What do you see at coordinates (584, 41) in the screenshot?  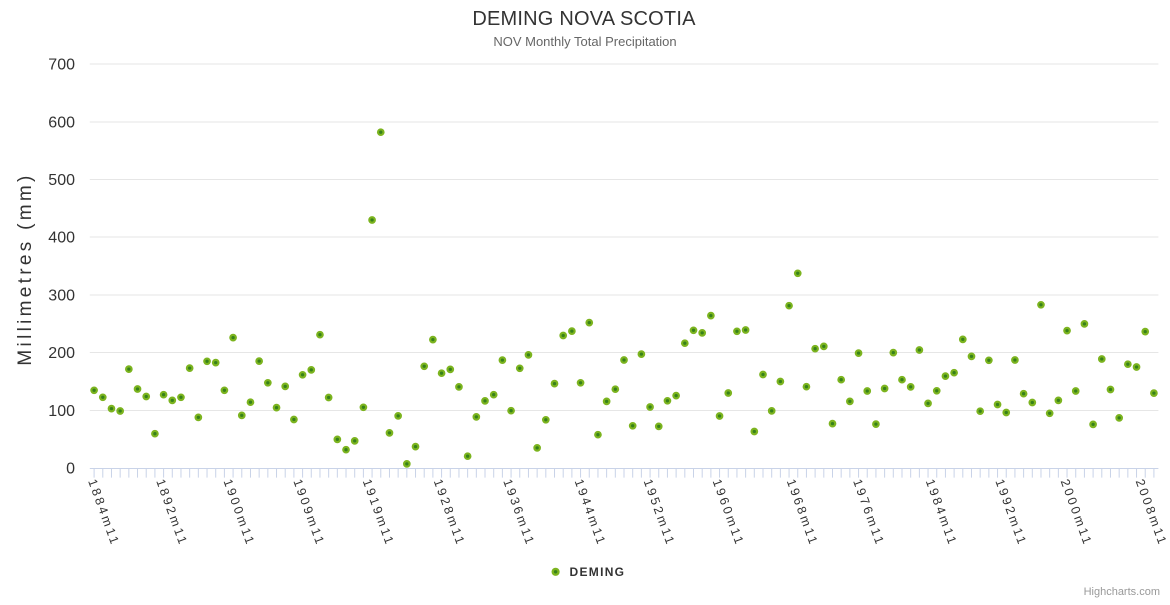 I see `svg-text:NOV Monthly Total Precipitatio: NOV Monthly Total Precipitation` at bounding box center [584, 41].